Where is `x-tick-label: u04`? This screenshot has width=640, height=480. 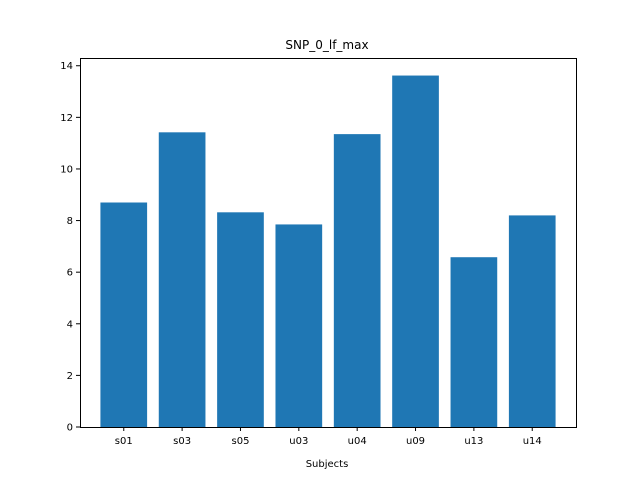
x-tick-label: u04 is located at coordinates (357, 441).